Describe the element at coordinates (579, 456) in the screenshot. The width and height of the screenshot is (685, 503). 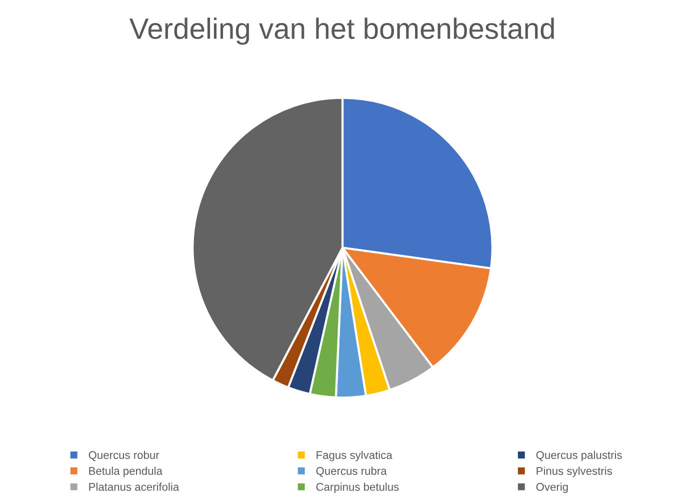
I see `legend-label: Quercus palustris` at that location.